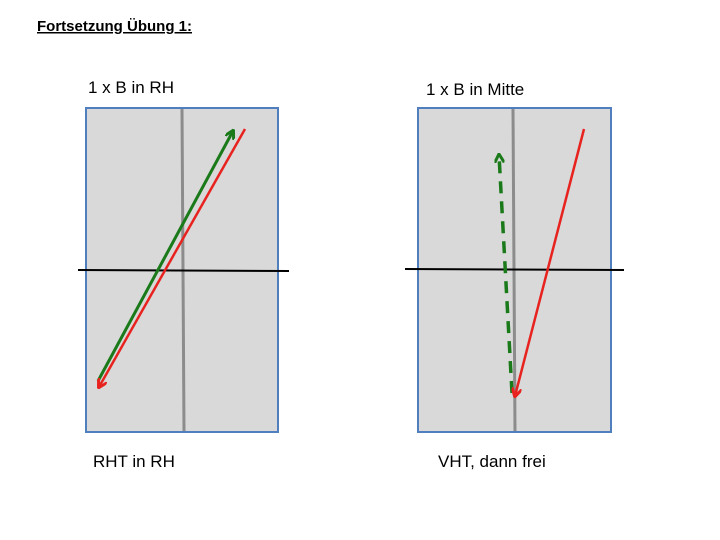 This screenshot has height=540, width=720. I want to click on panel-caption: 1 x B in Mitte, so click(475, 89).